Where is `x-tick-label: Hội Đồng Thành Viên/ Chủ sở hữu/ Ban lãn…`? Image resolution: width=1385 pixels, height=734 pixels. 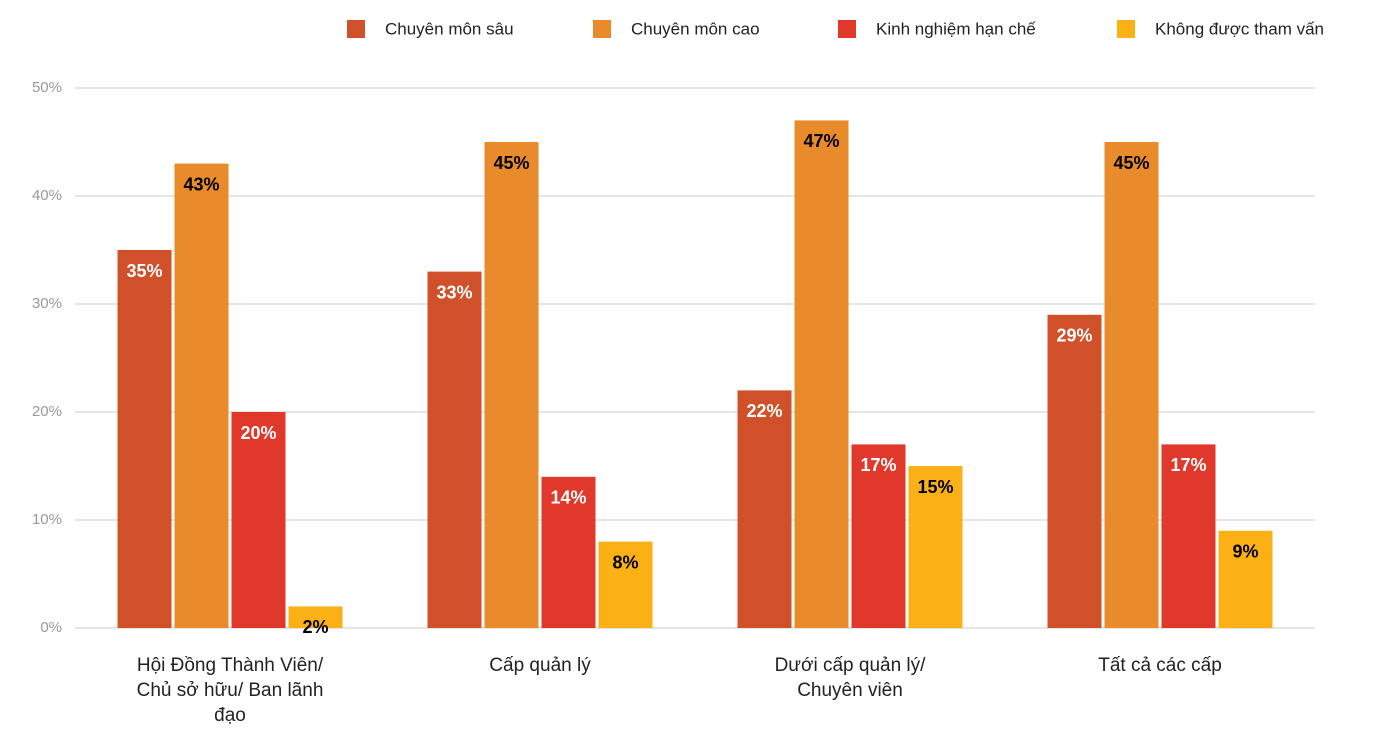 x-tick-label: Hội Đồng Thành Viên/ Chủ sở hữu/ Ban lãn… is located at coordinates (230, 690).